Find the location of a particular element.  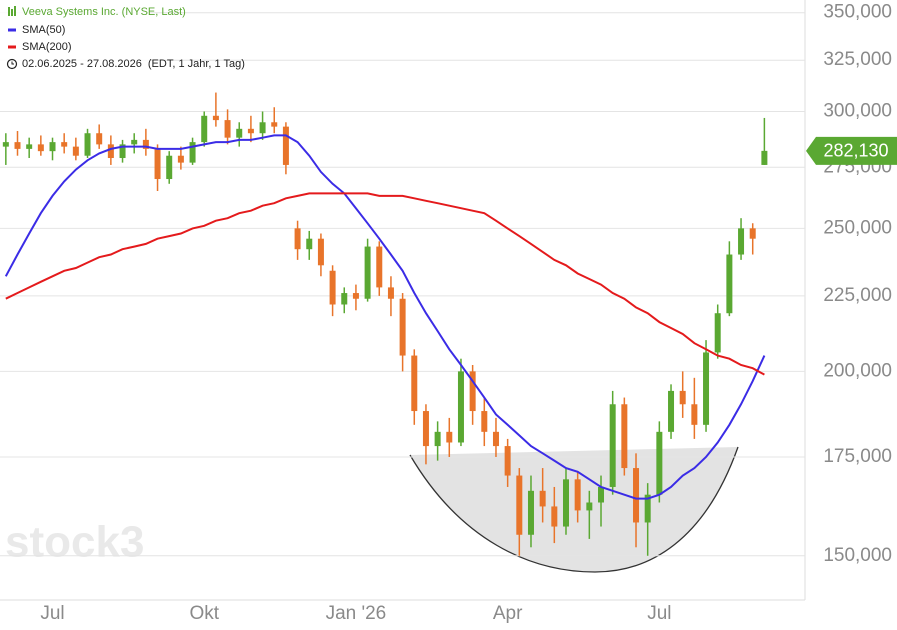

legend-title: Veeva Systems Inc. (NYSE, Last) is located at coordinates (104, 12).